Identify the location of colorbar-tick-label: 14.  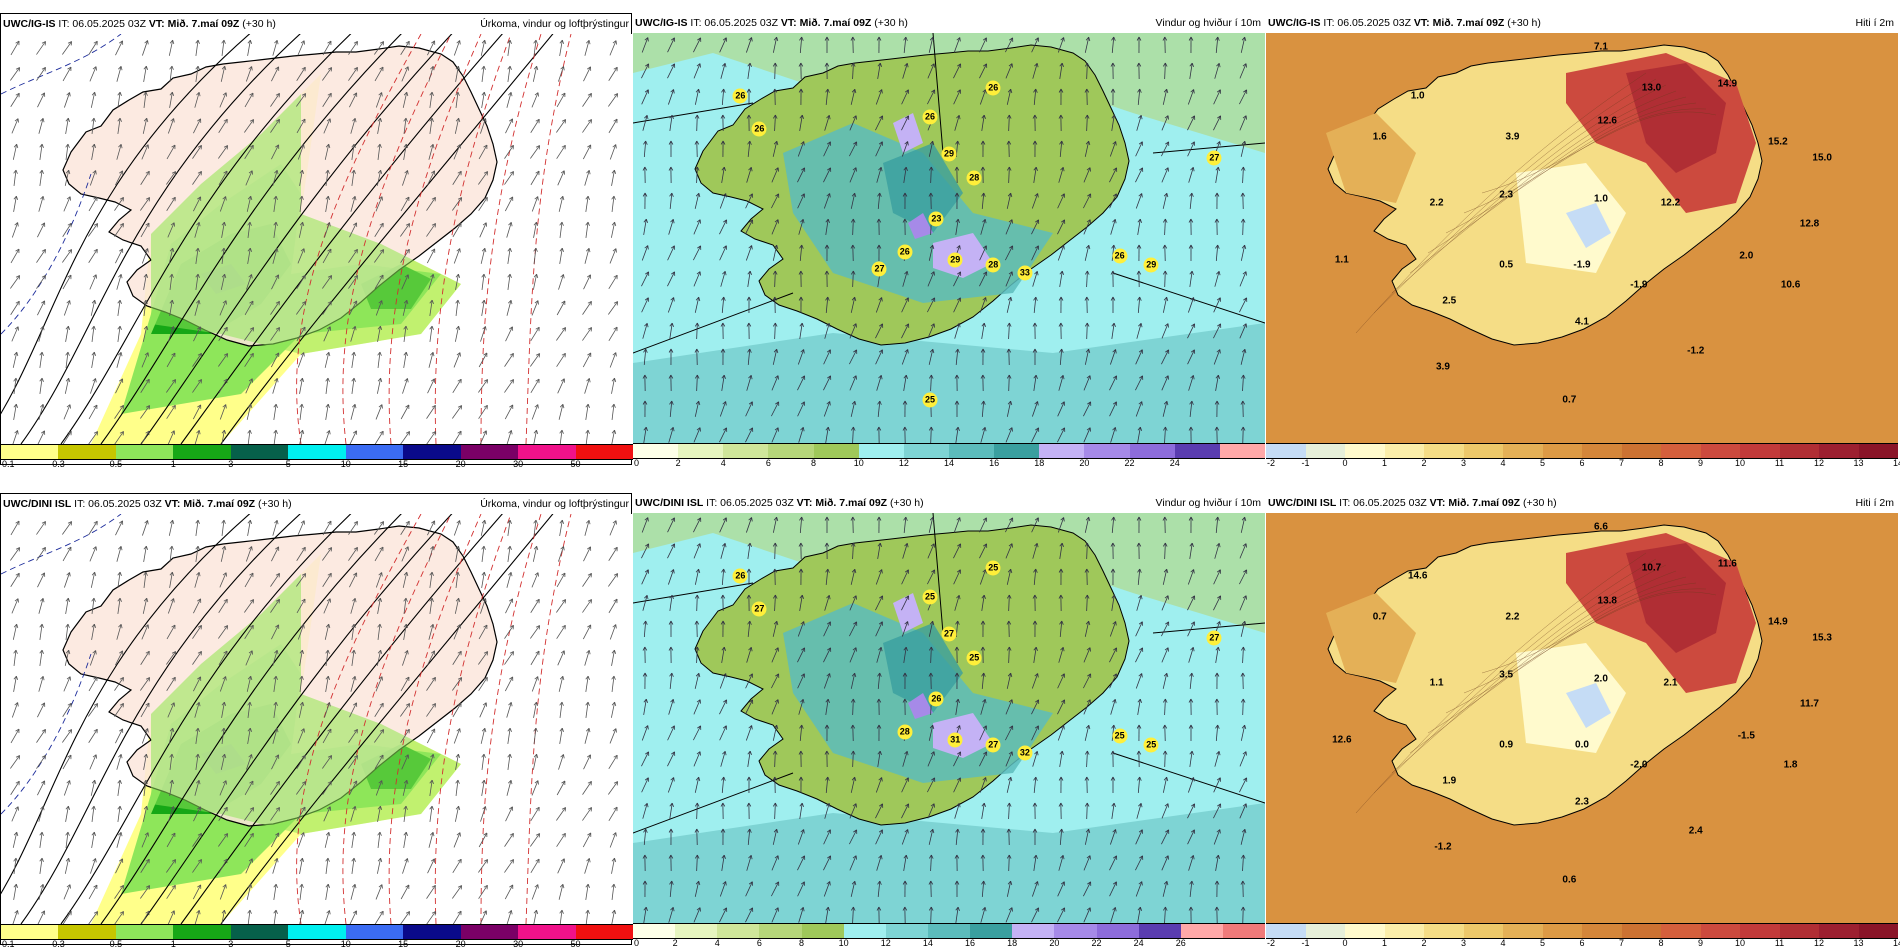
(1896, 463).